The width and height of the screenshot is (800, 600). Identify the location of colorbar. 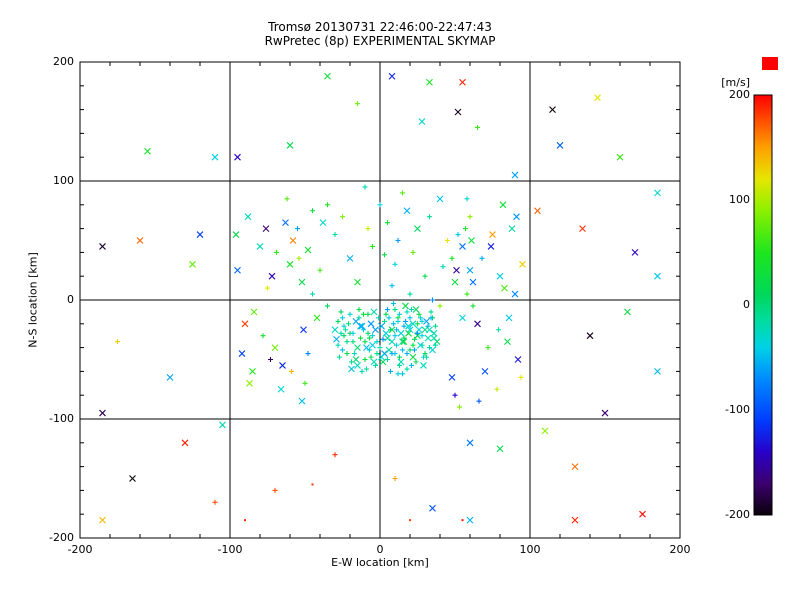
(763, 305).